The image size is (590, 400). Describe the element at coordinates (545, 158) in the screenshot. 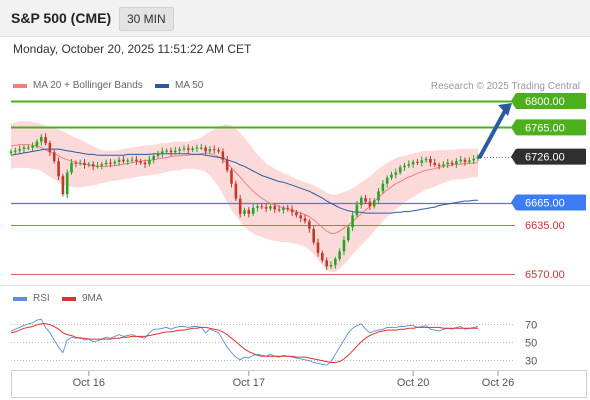

I see `price-label-text: 6726.00` at that location.